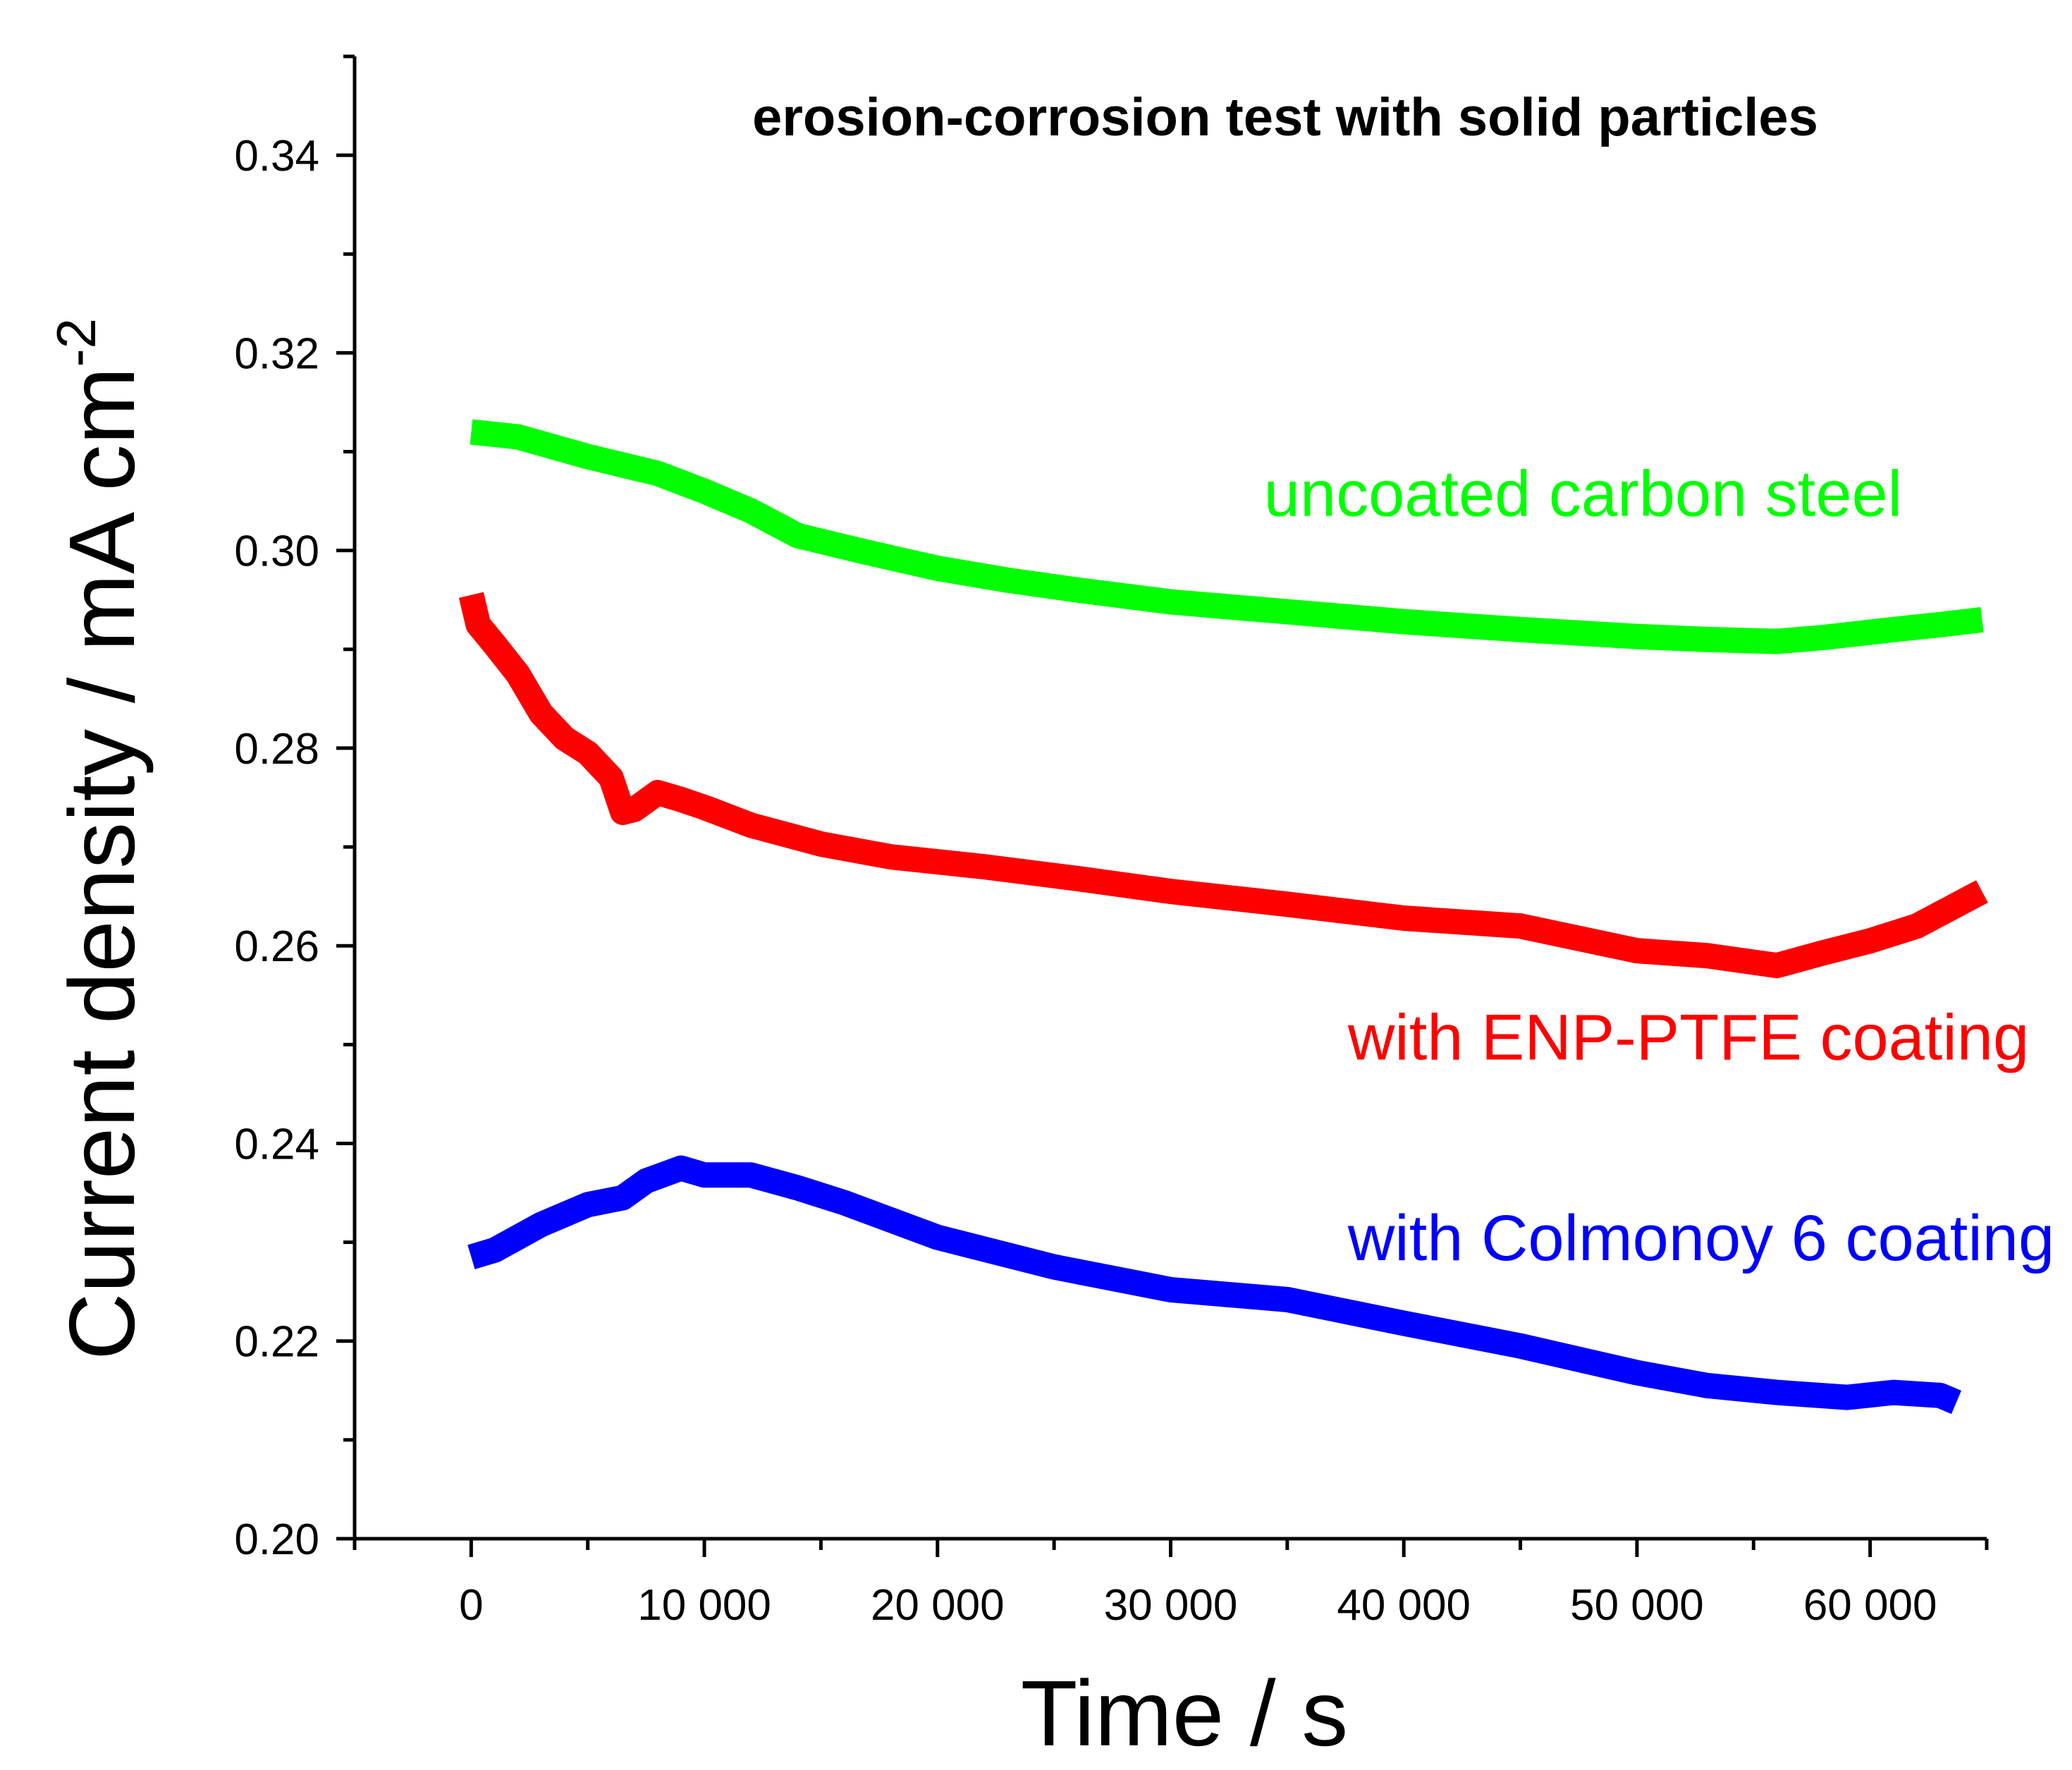  I want to click on x-tick-label: 30 000, so click(1171, 1605).